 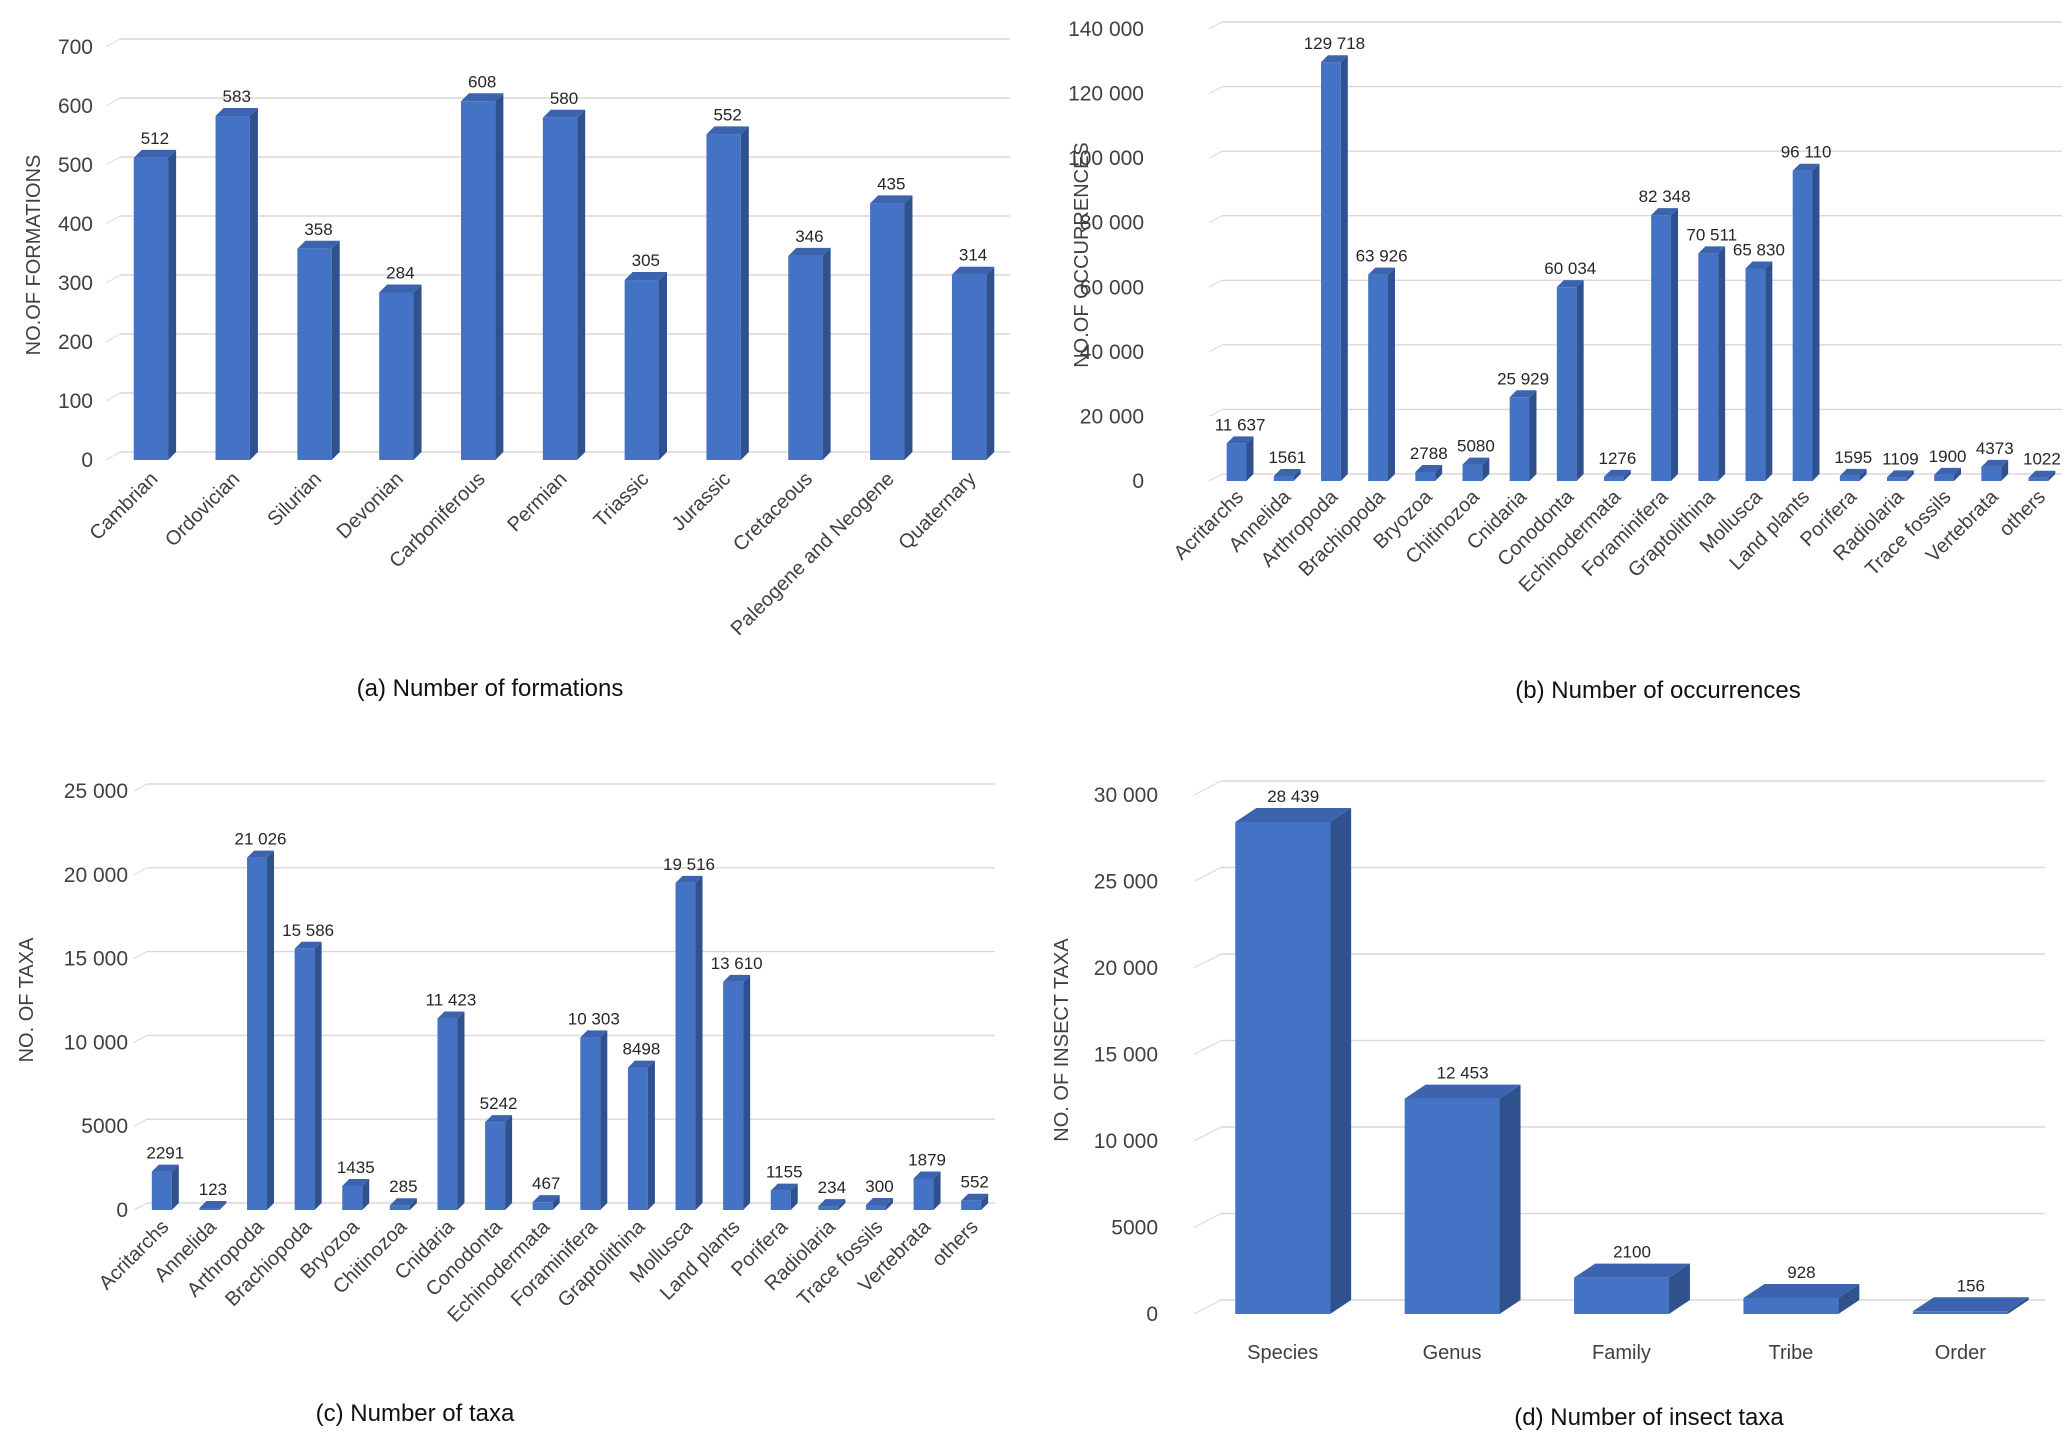 What do you see at coordinates (937, 511) in the screenshot?
I see `x-tick-label: Quaternary` at bounding box center [937, 511].